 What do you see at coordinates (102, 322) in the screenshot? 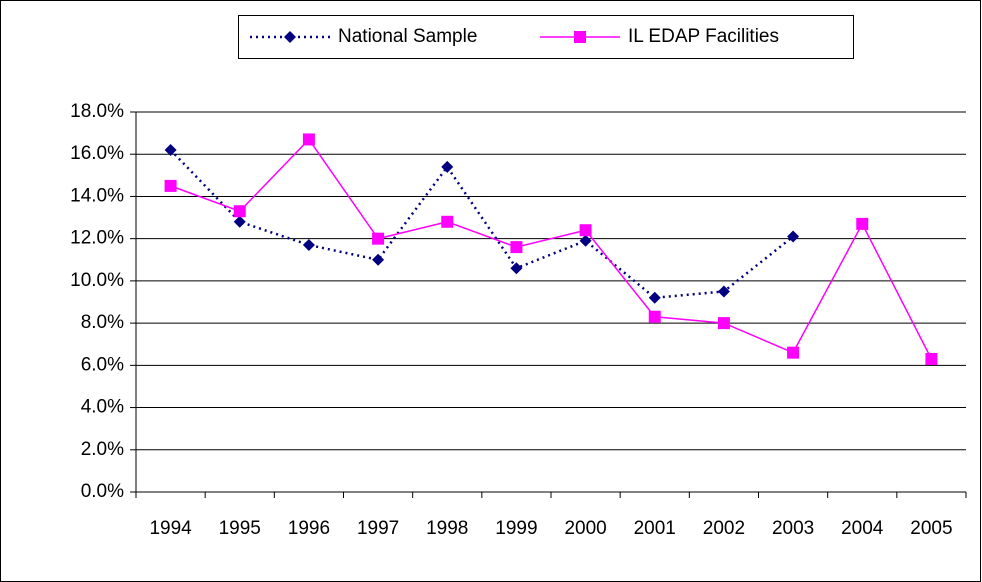
I see `y-tick-label: 8.0%` at bounding box center [102, 322].